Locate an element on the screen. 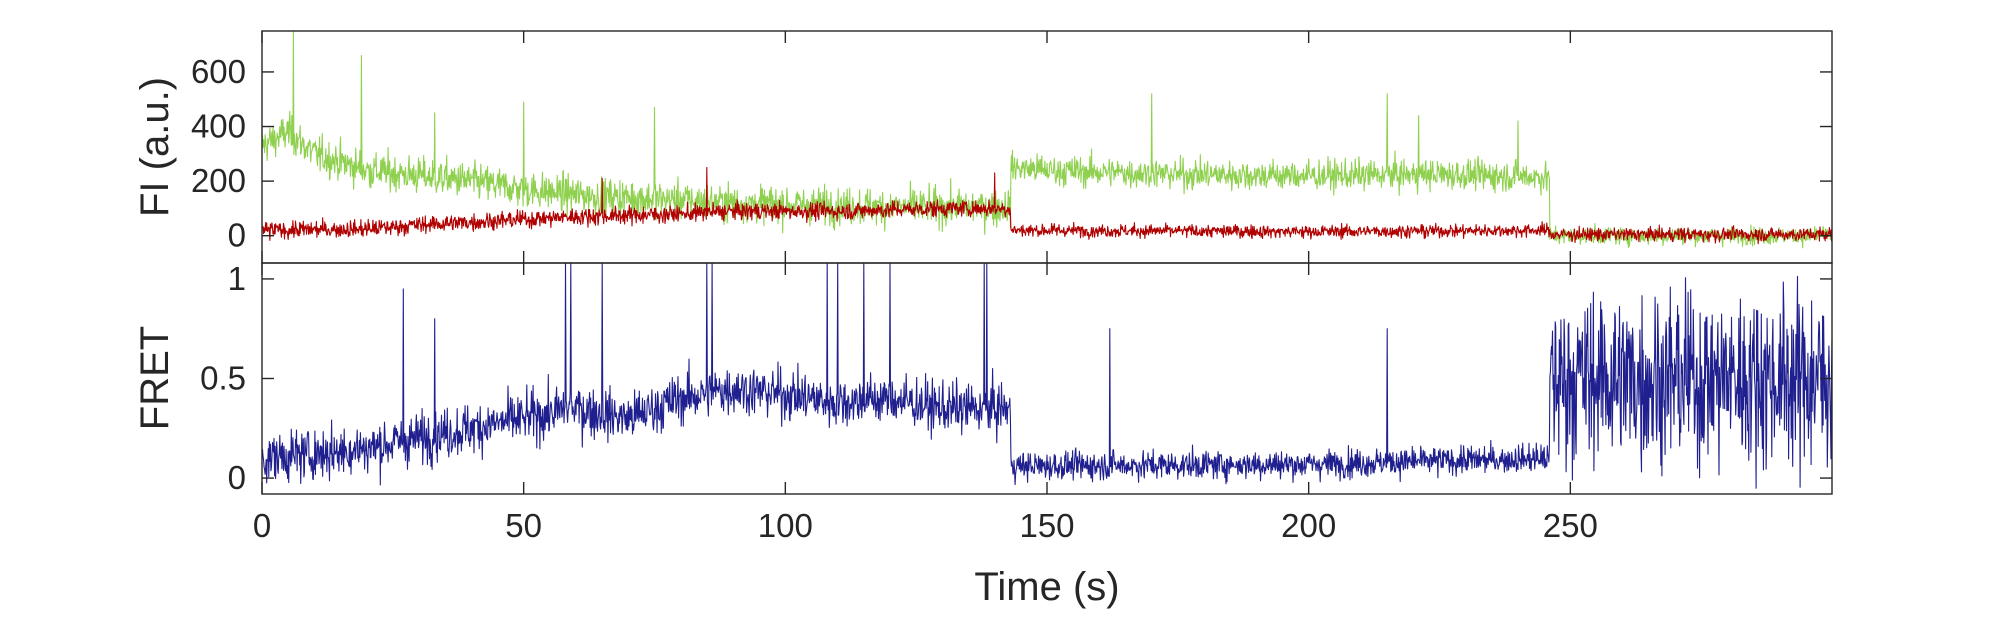 The height and width of the screenshot is (625, 2005). x-axis-label: Time (s) is located at coordinates (1046, 587).